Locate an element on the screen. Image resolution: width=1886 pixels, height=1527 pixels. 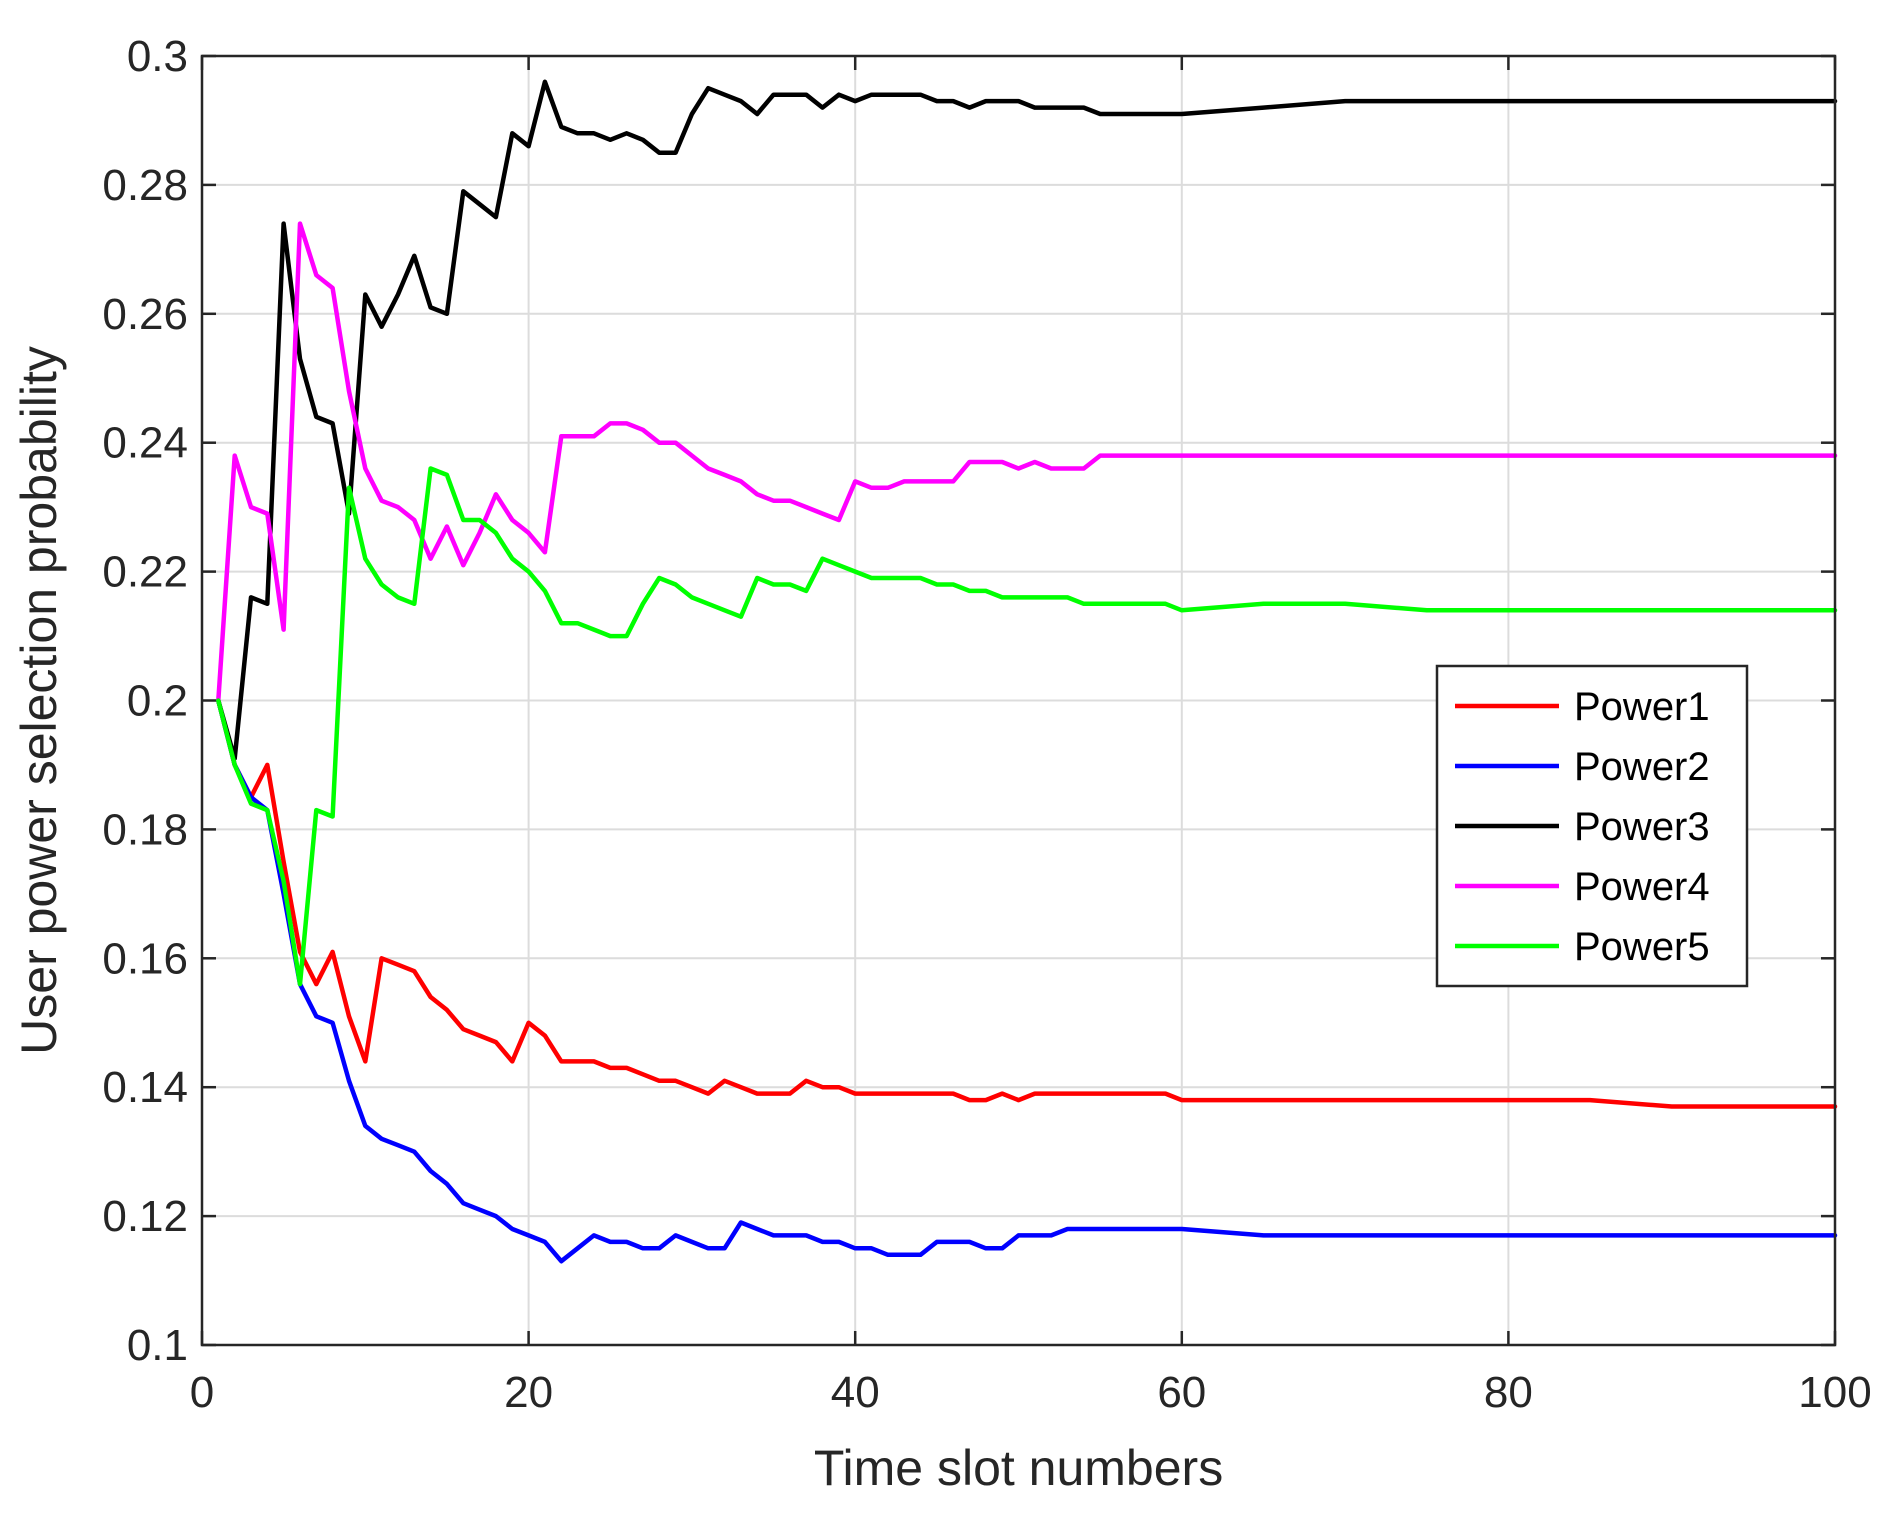
x-tick-label: 80 is located at coordinates (1508, 1392).